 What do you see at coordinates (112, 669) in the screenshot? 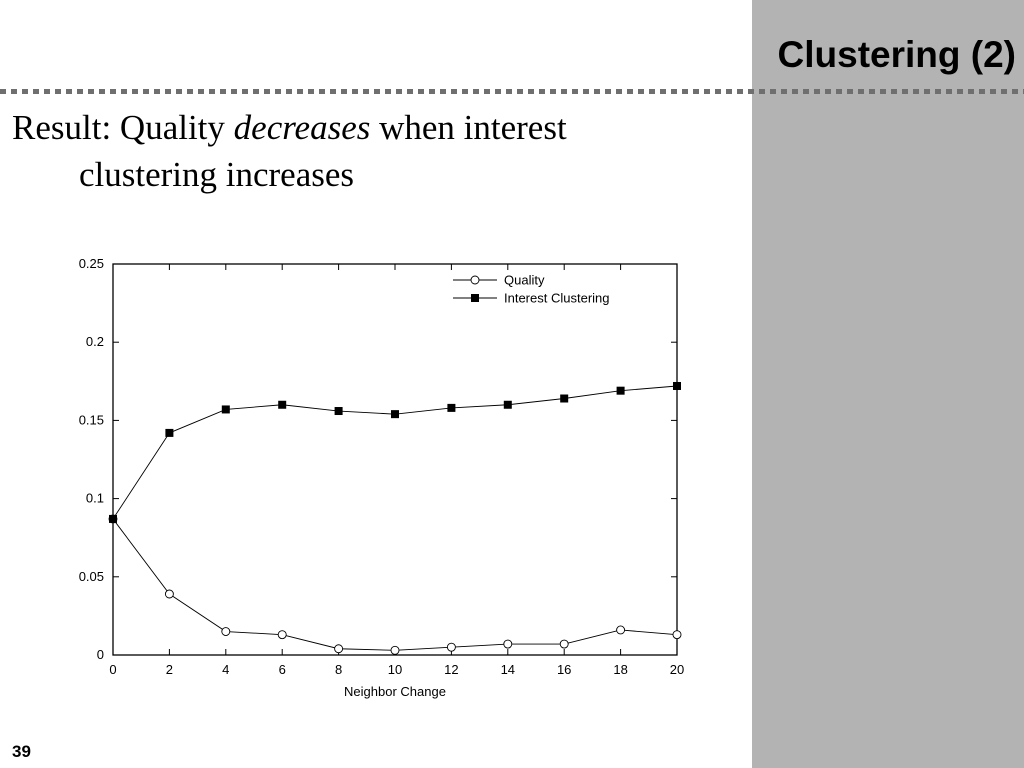
I see `x-tick-label: 0` at bounding box center [112, 669].